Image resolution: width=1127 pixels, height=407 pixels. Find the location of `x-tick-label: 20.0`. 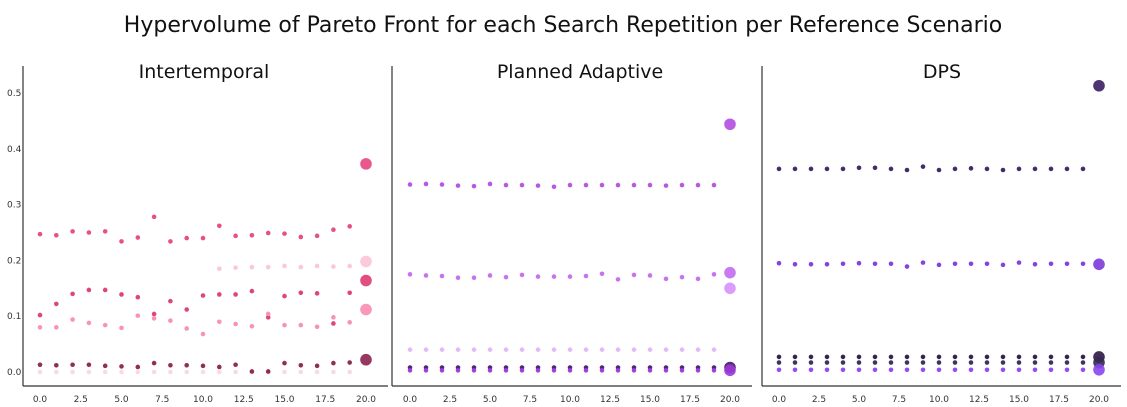

x-tick-label: 20.0 is located at coordinates (730, 400).